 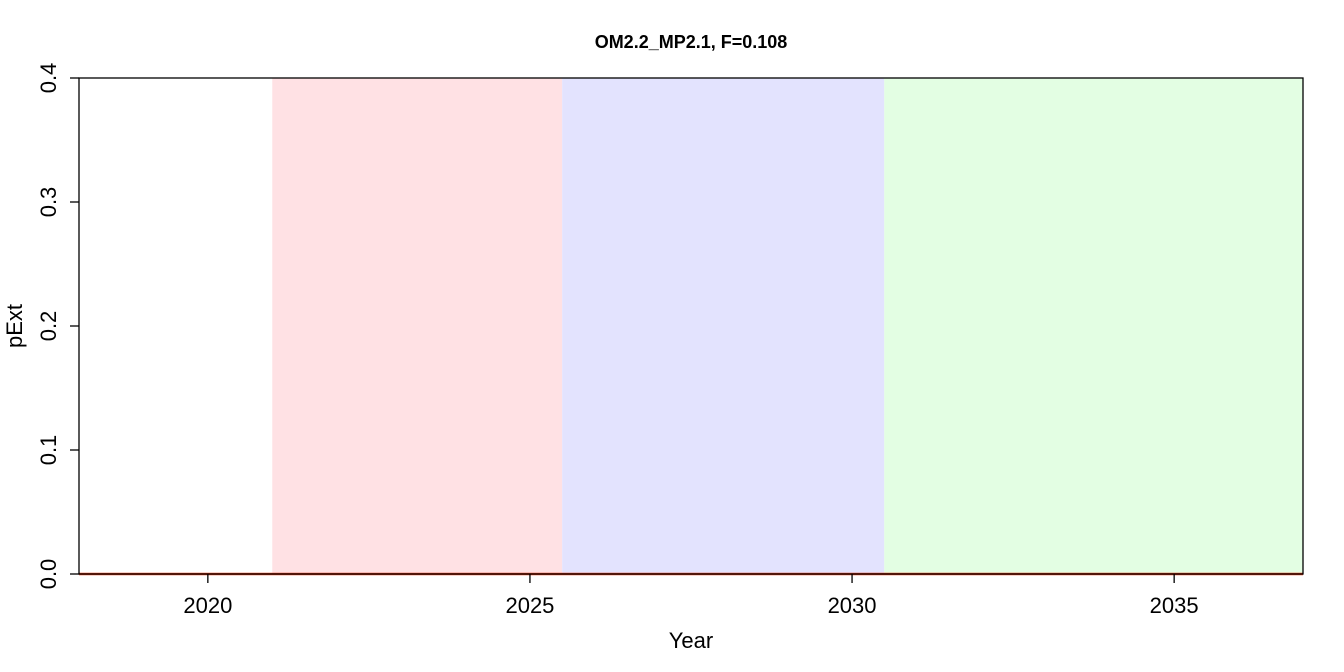 I want to click on x-axis-label: Year, so click(x=691, y=640).